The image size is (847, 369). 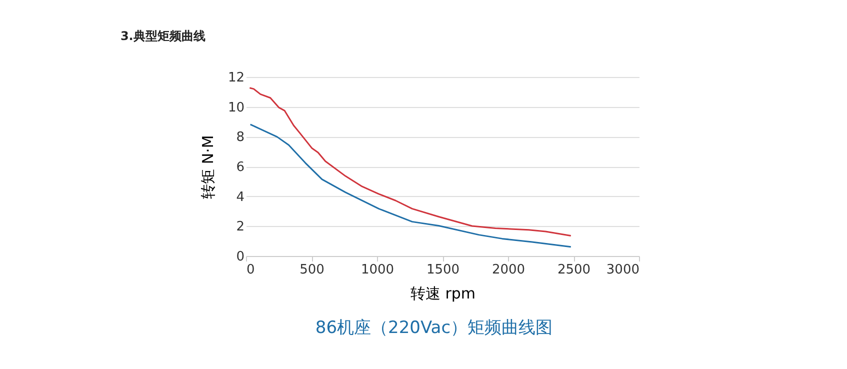 I want to click on x-tick-label: 0, so click(x=250, y=270).